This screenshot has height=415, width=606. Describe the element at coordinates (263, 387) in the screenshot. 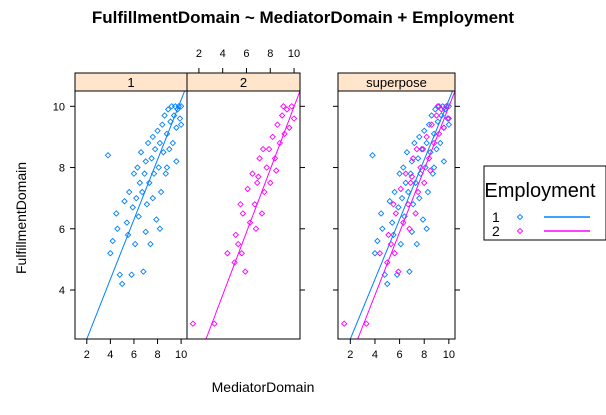

I see `x-axis-title: MediatorDomain` at that location.